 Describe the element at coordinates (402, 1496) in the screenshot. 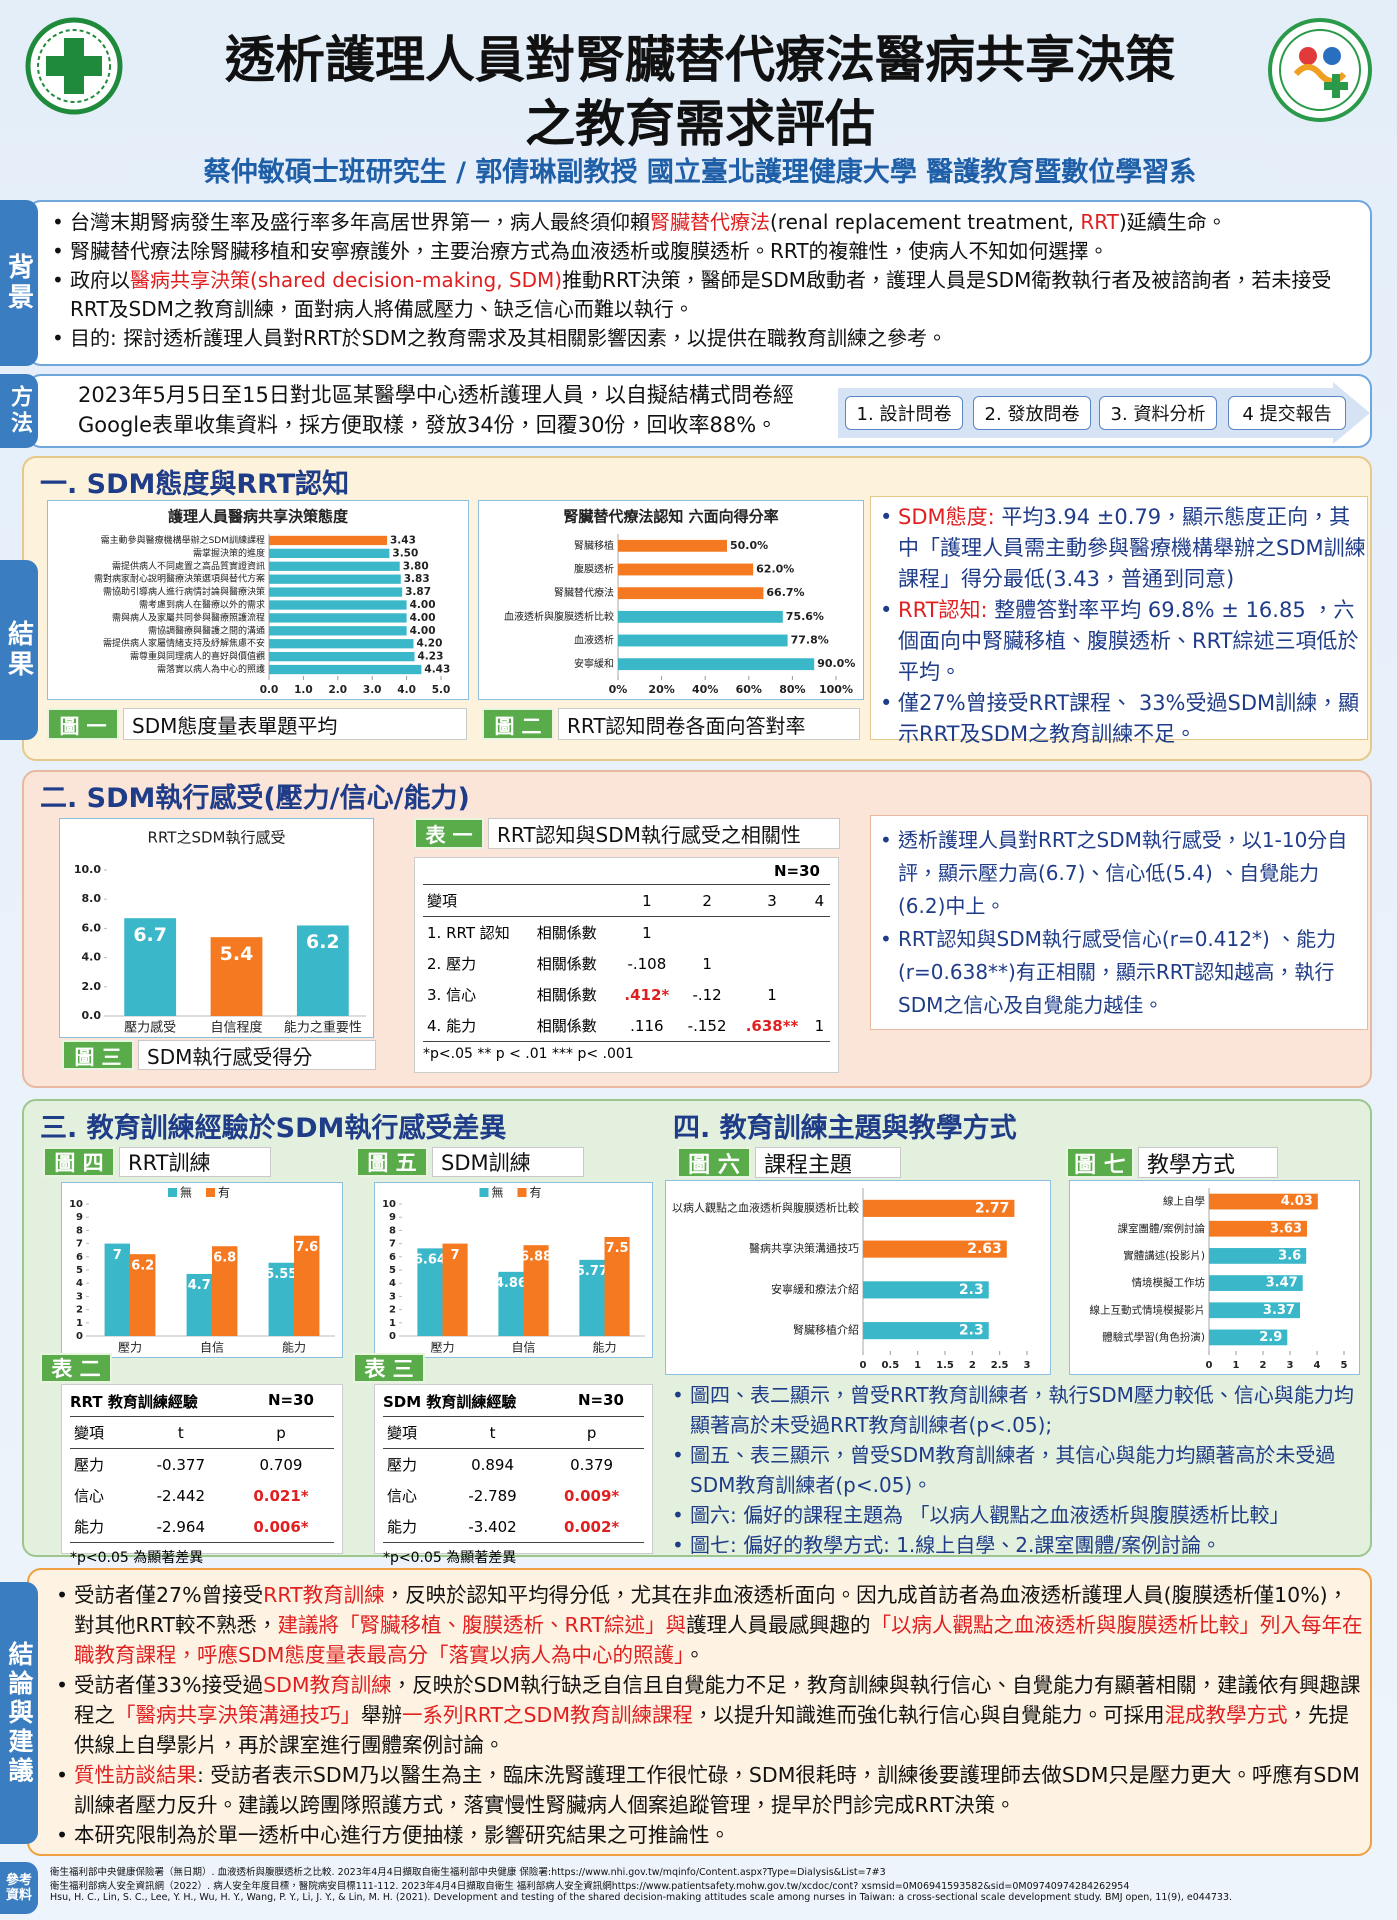

I see `table-cell: 信心` at that location.